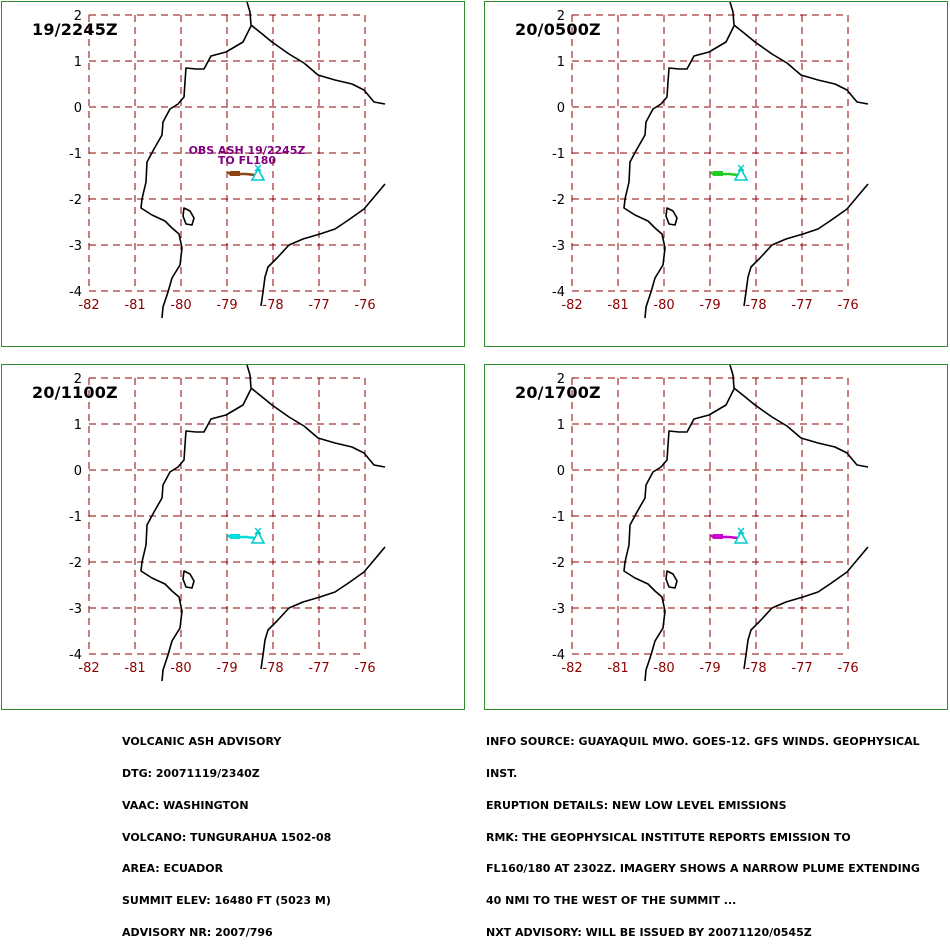  I want to click on advisory-line: VOLCANIC ASH ADVISORY, so click(202, 742).